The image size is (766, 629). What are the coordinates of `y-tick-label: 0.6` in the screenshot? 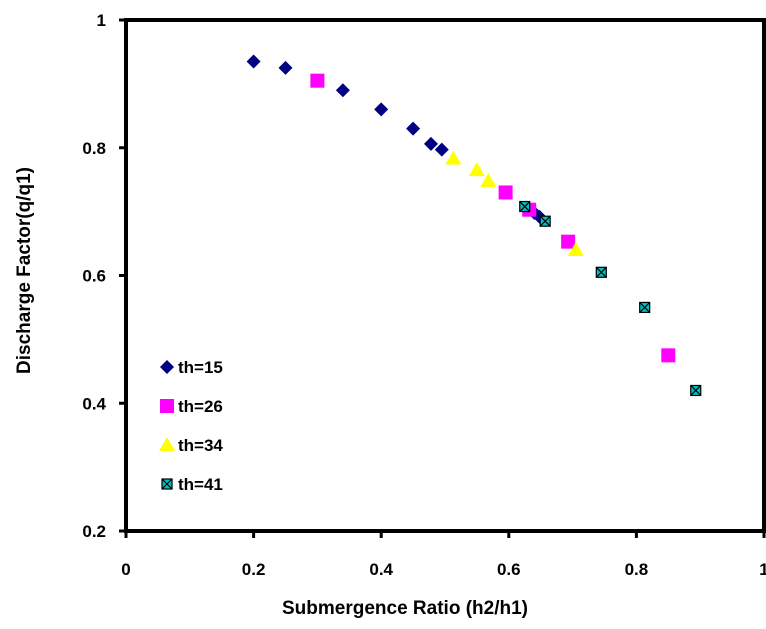 It's located at (94, 276).